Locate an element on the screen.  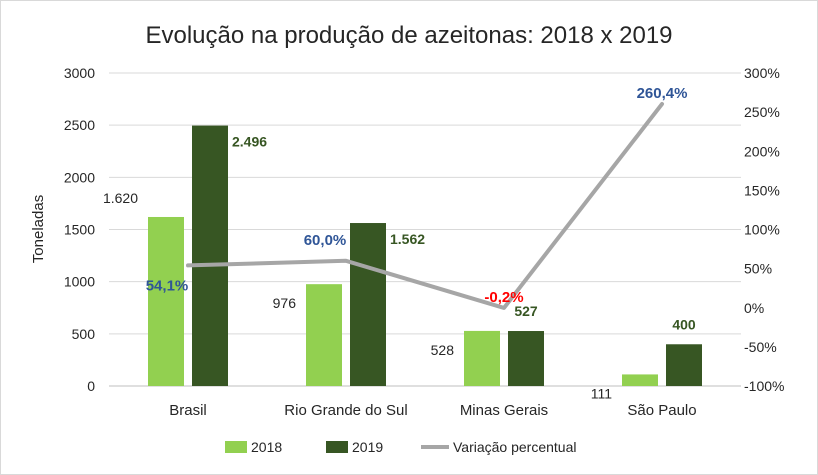
y-right-tick-label: 100% is located at coordinates (762, 230).